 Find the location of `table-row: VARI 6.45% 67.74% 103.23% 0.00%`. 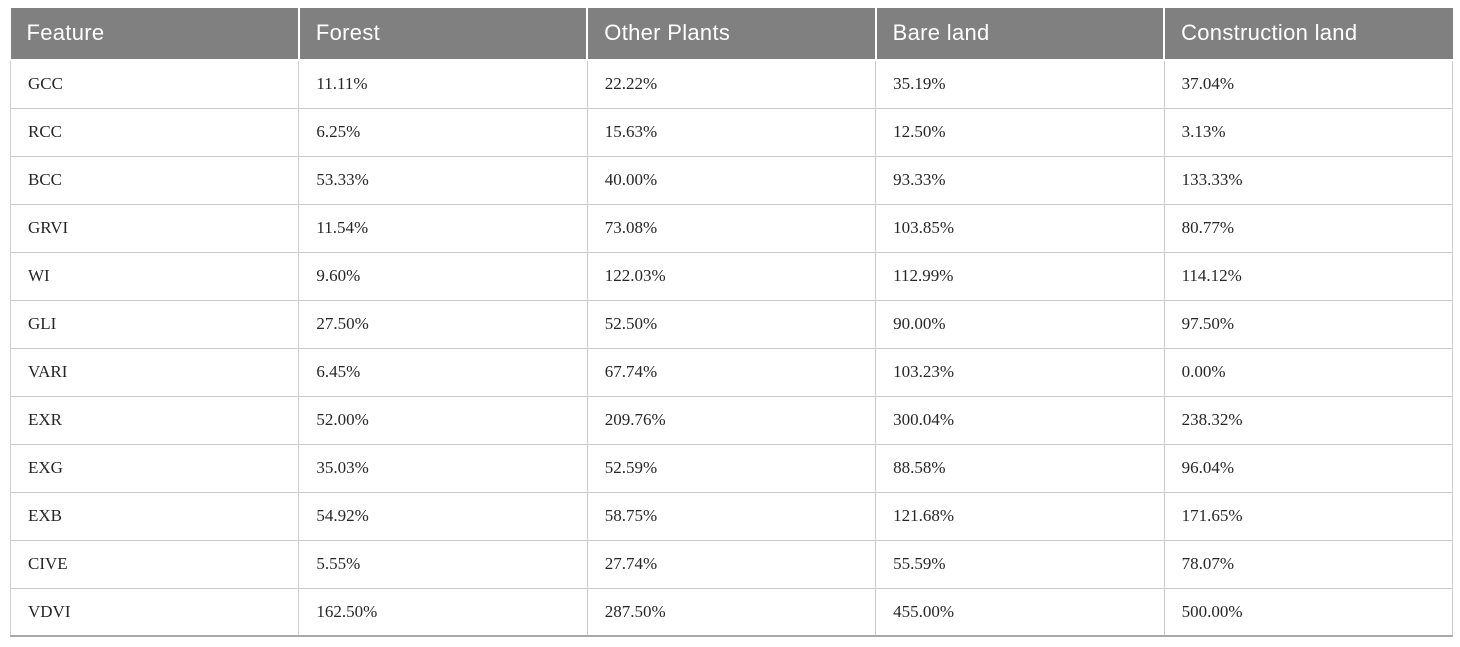

table-row: VARI 6.45% 67.74% 103.23% 0.00% is located at coordinates (731, 372).